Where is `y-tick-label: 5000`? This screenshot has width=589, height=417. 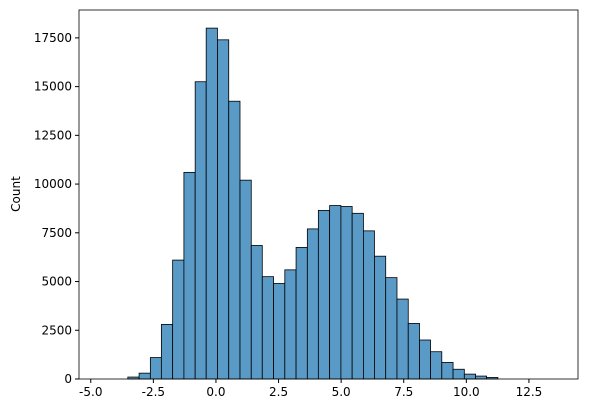
y-tick-label: 5000 is located at coordinates (56, 282).